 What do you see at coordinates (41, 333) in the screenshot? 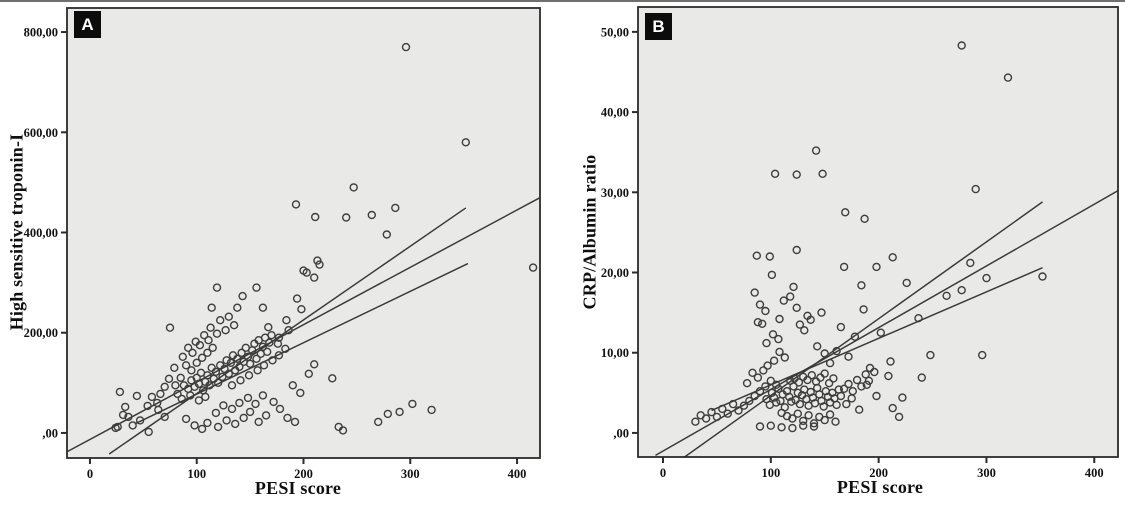
I see `y-tick-label: 200,00` at bounding box center [41, 333].